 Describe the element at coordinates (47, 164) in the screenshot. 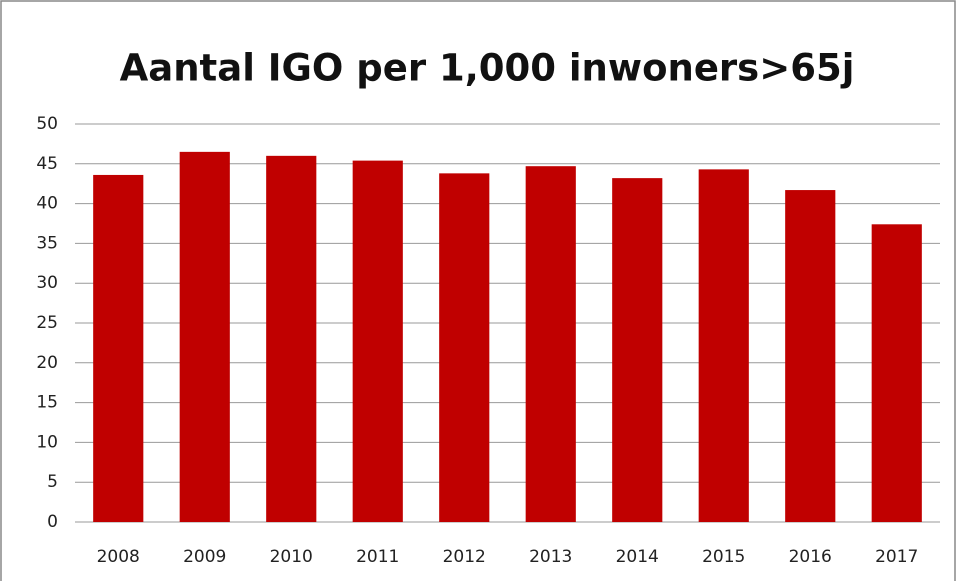

I see `y-tick-label: 45` at that location.